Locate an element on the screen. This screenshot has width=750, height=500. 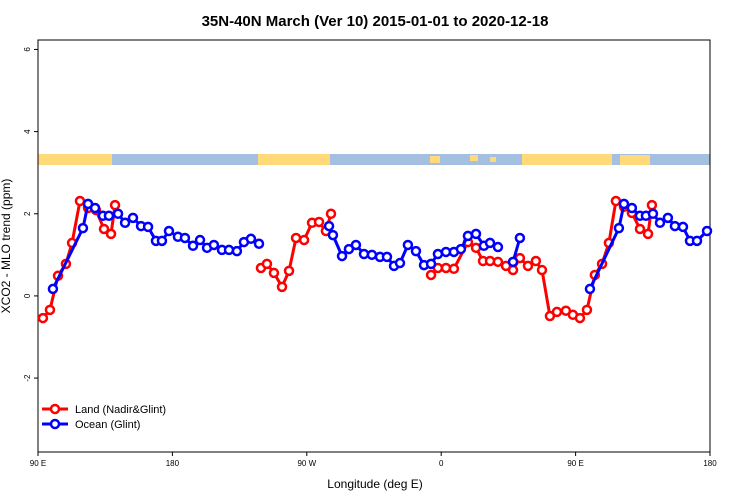
x-axis-label: Longitude (deg E) is located at coordinates (374, 484).